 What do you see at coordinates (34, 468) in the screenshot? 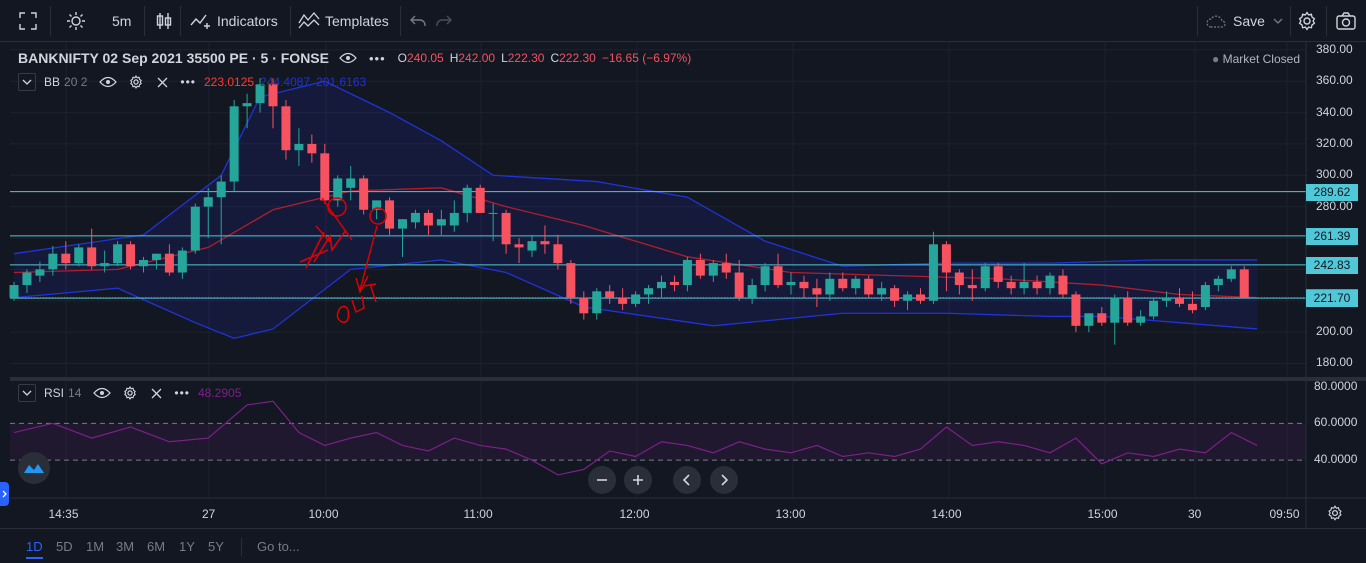
I see `tradingview-logo` at bounding box center [34, 468].